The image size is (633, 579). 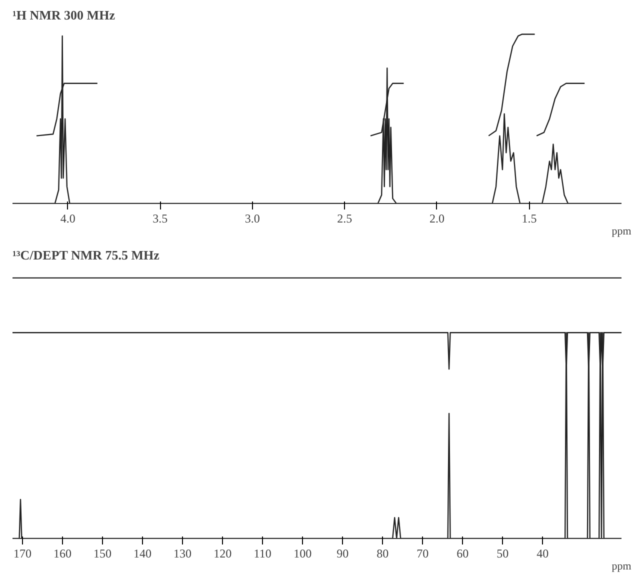 What do you see at coordinates (542, 553) in the screenshot?
I see `x-tick-label: 40` at bounding box center [542, 553].